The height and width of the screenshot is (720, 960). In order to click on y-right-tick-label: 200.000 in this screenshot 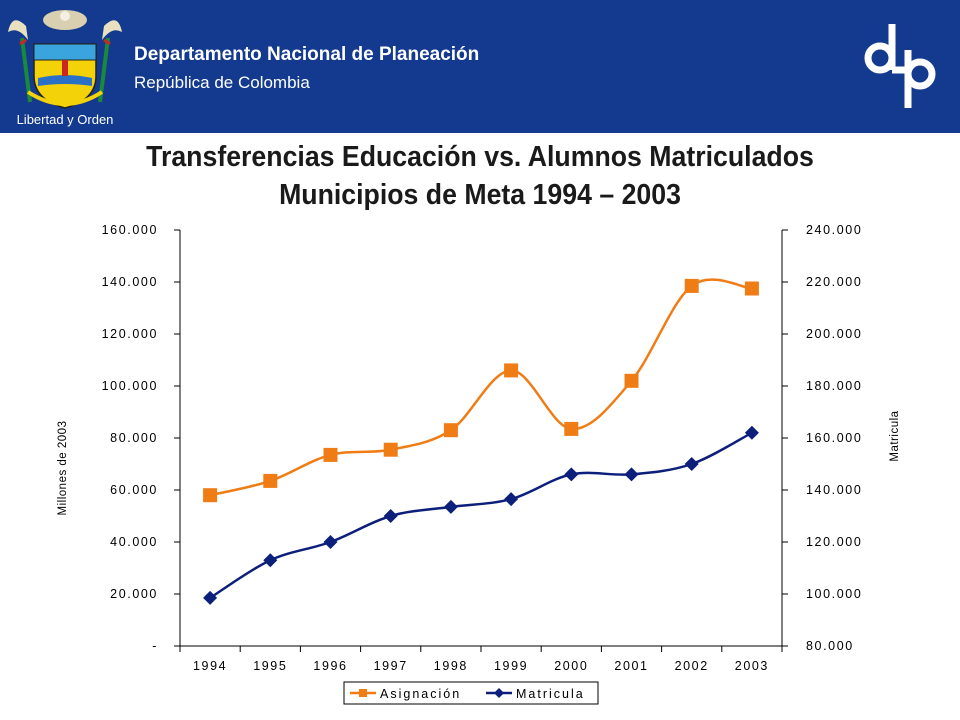, I will do `click(834, 334)`.